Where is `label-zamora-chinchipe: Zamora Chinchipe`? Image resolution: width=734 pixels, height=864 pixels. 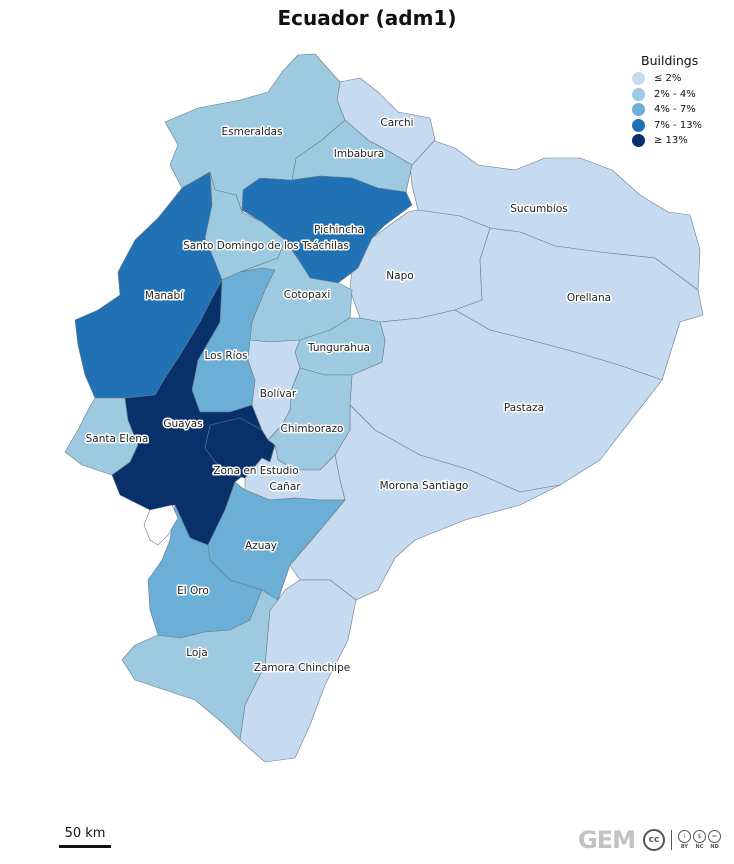 label-zamora-chinchipe: Zamora Chinchipe is located at coordinates (302, 668).